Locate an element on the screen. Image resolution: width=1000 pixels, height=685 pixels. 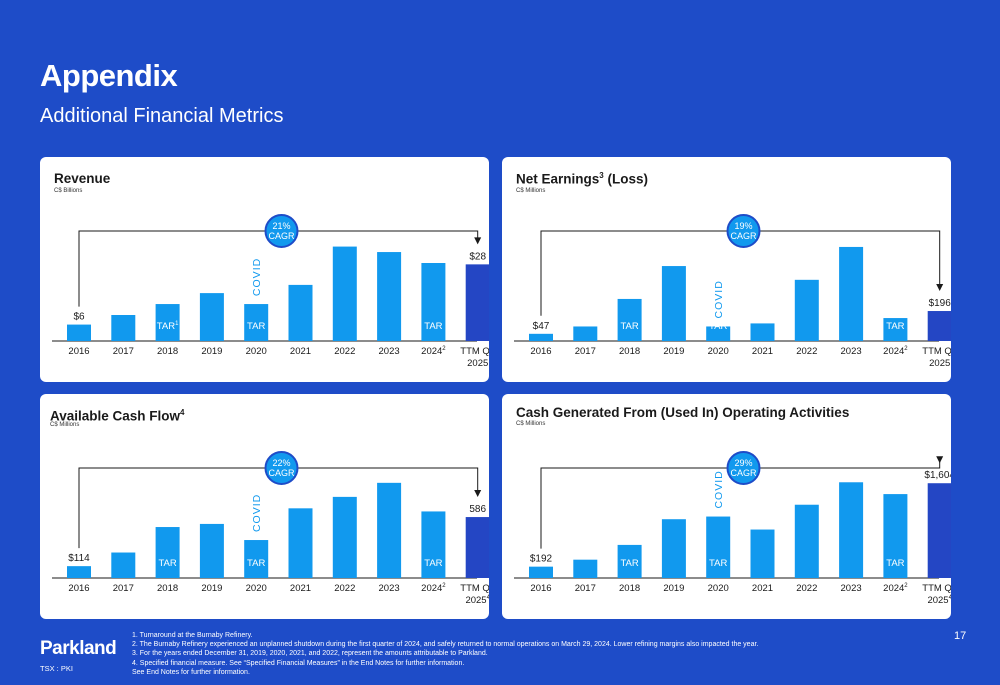
data-label: $47 is located at coordinates (541, 326).